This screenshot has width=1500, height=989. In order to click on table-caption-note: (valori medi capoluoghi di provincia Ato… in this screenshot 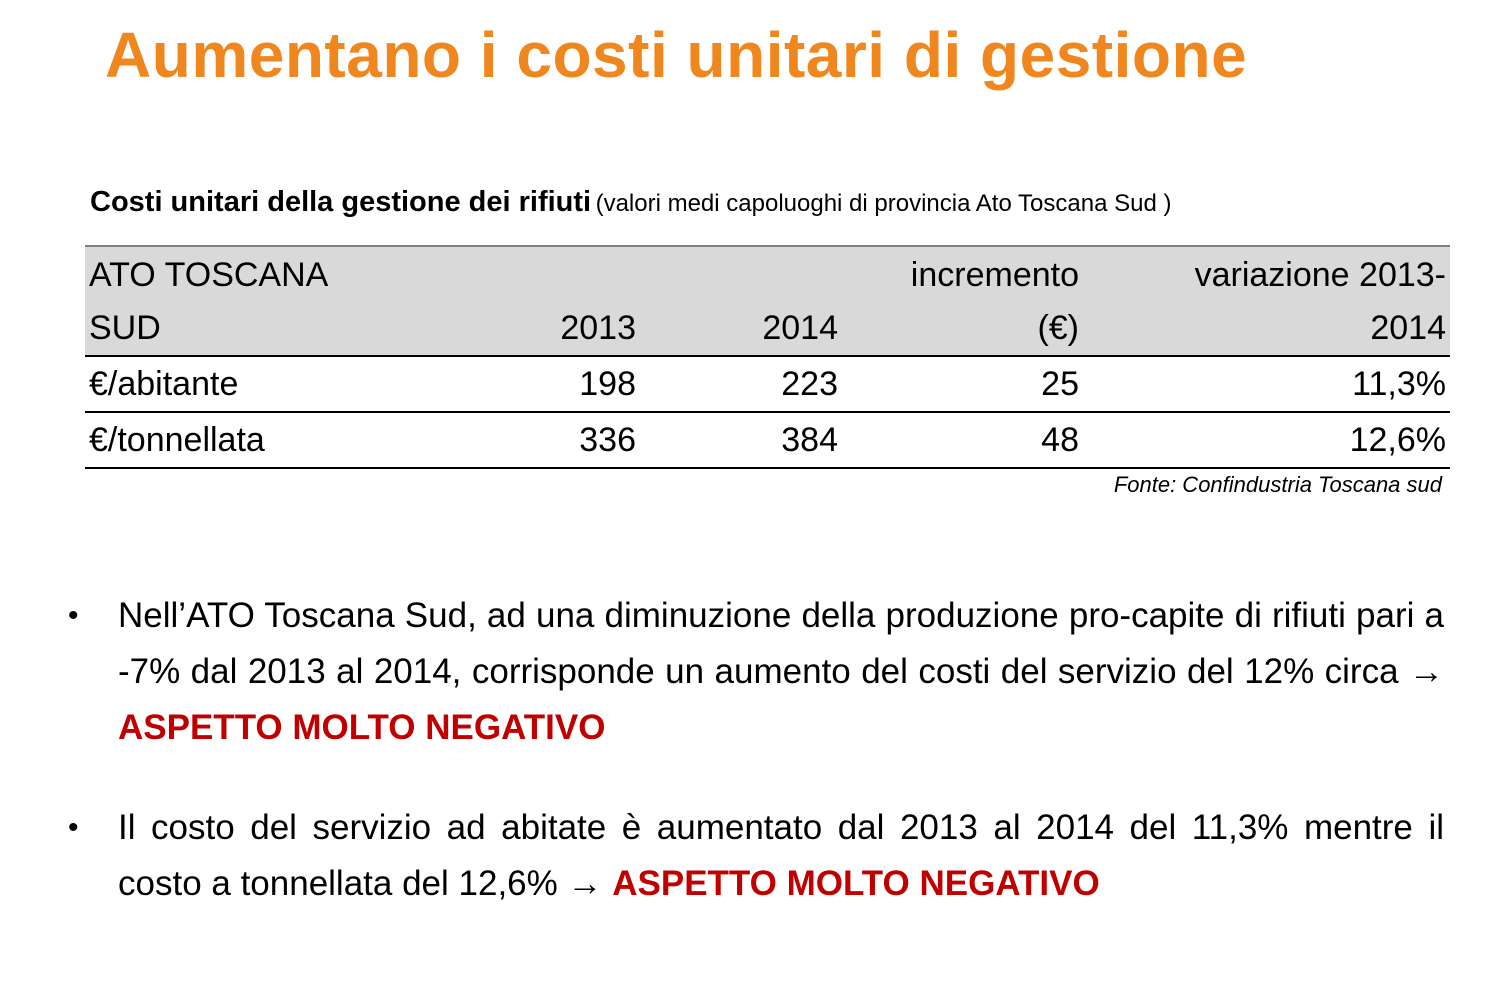, I will do `click(883, 203)`.